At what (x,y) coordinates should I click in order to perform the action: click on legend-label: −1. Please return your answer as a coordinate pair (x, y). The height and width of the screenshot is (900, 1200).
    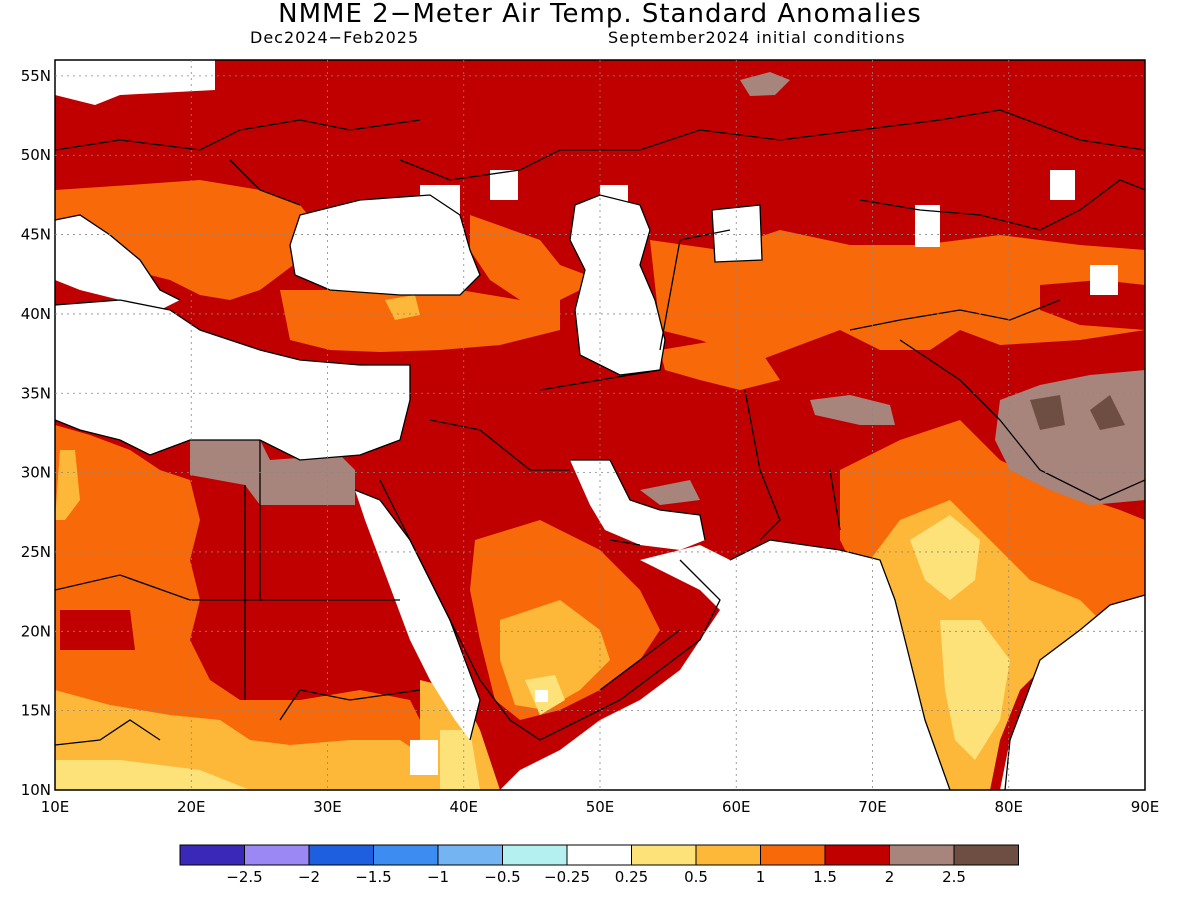
    Looking at the image, I should click on (438, 877).